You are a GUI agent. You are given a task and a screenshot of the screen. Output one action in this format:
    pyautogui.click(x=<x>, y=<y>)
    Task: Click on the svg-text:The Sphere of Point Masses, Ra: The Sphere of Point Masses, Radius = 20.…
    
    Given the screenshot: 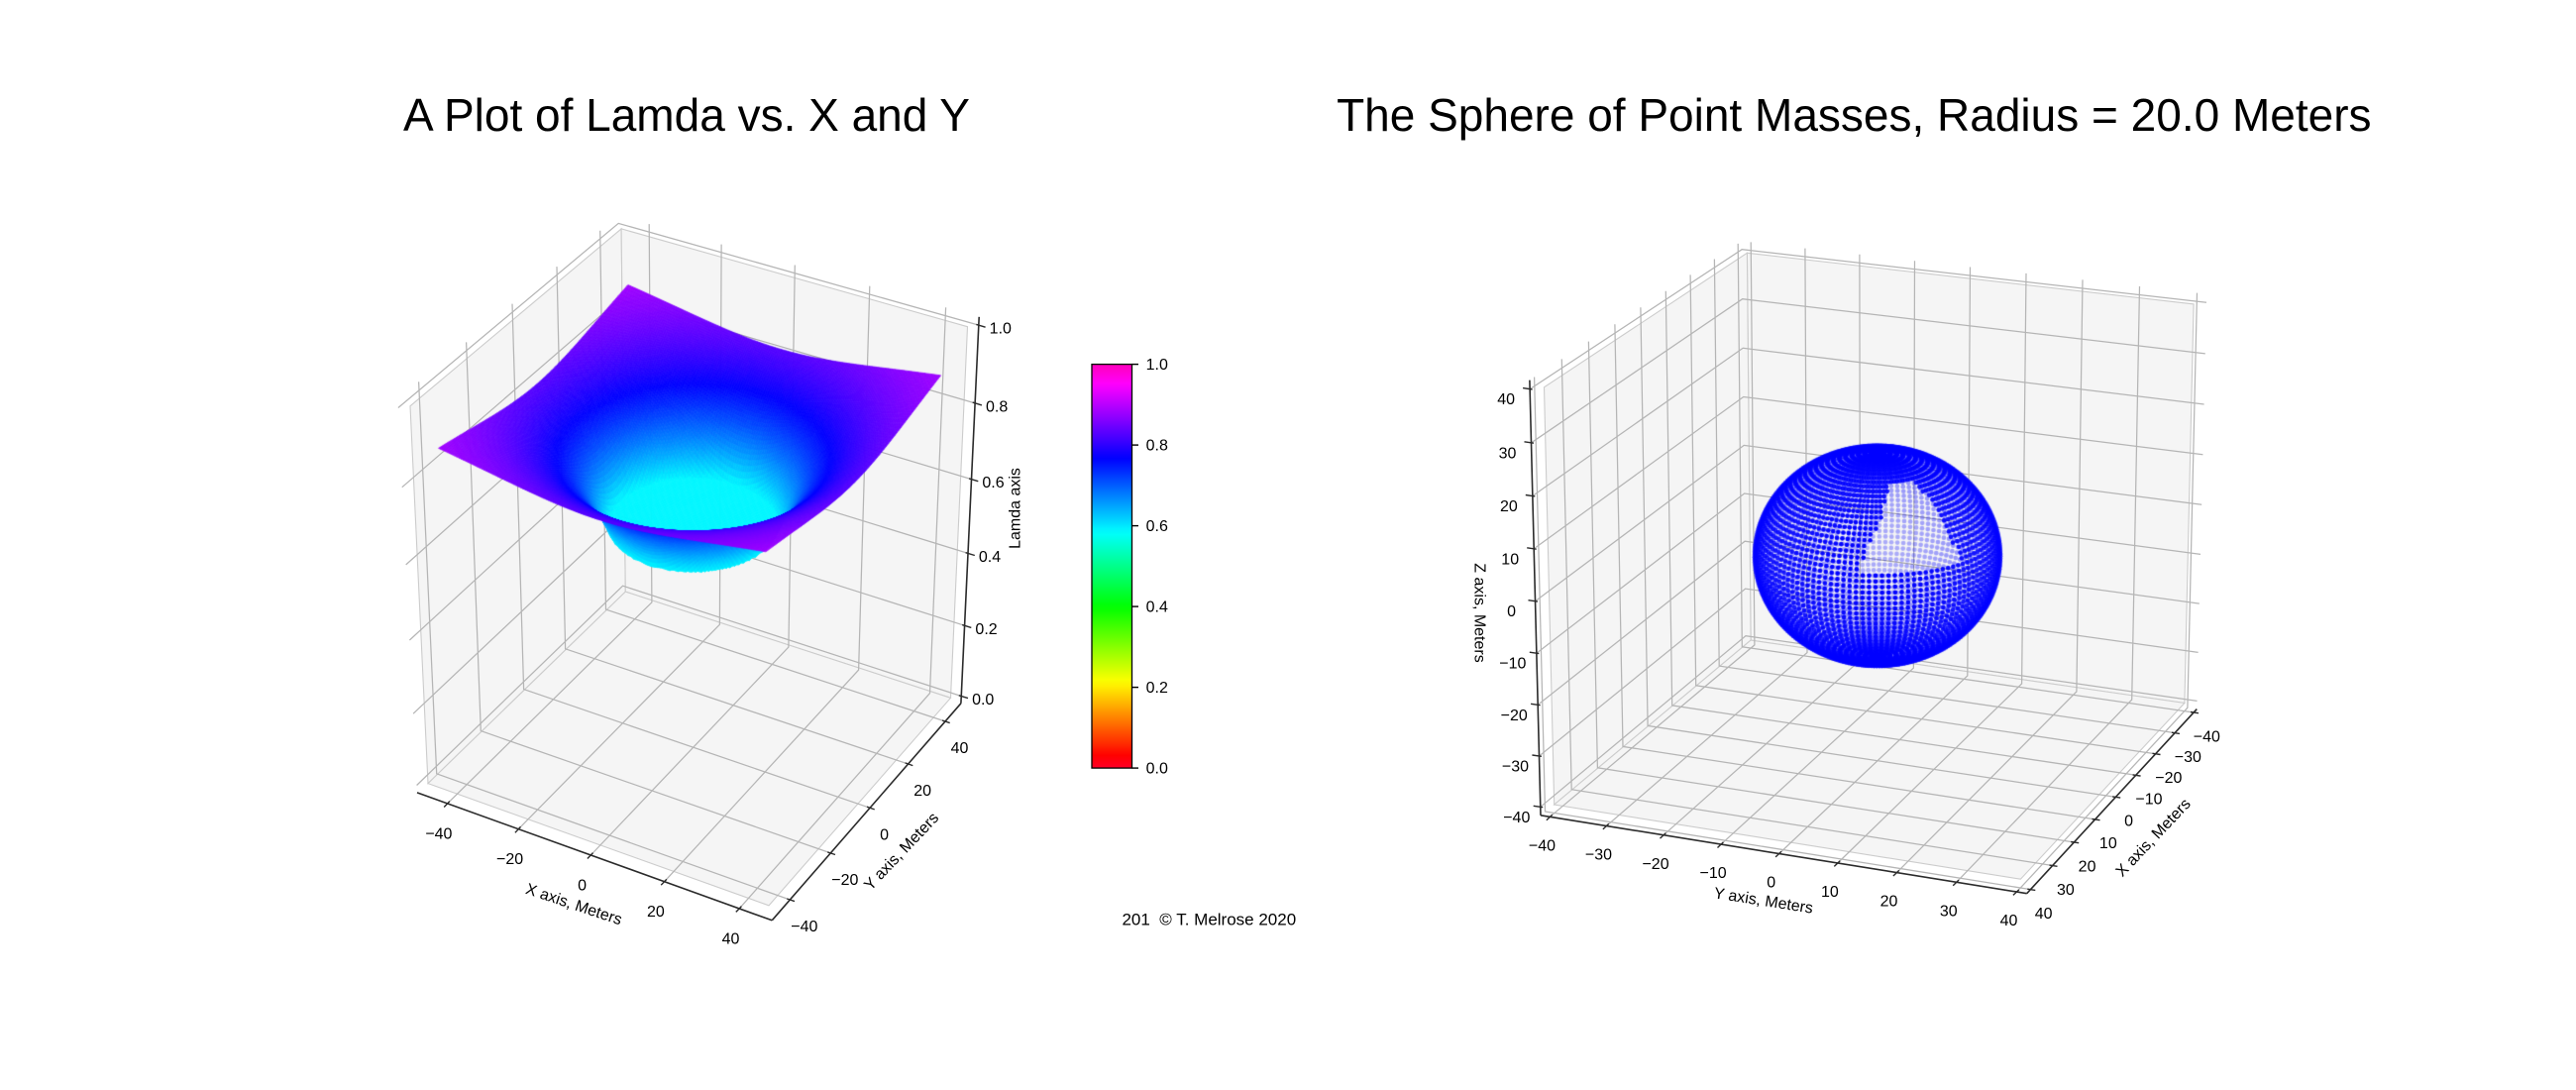 What is the action you would take?
    pyautogui.click(x=1854, y=115)
    